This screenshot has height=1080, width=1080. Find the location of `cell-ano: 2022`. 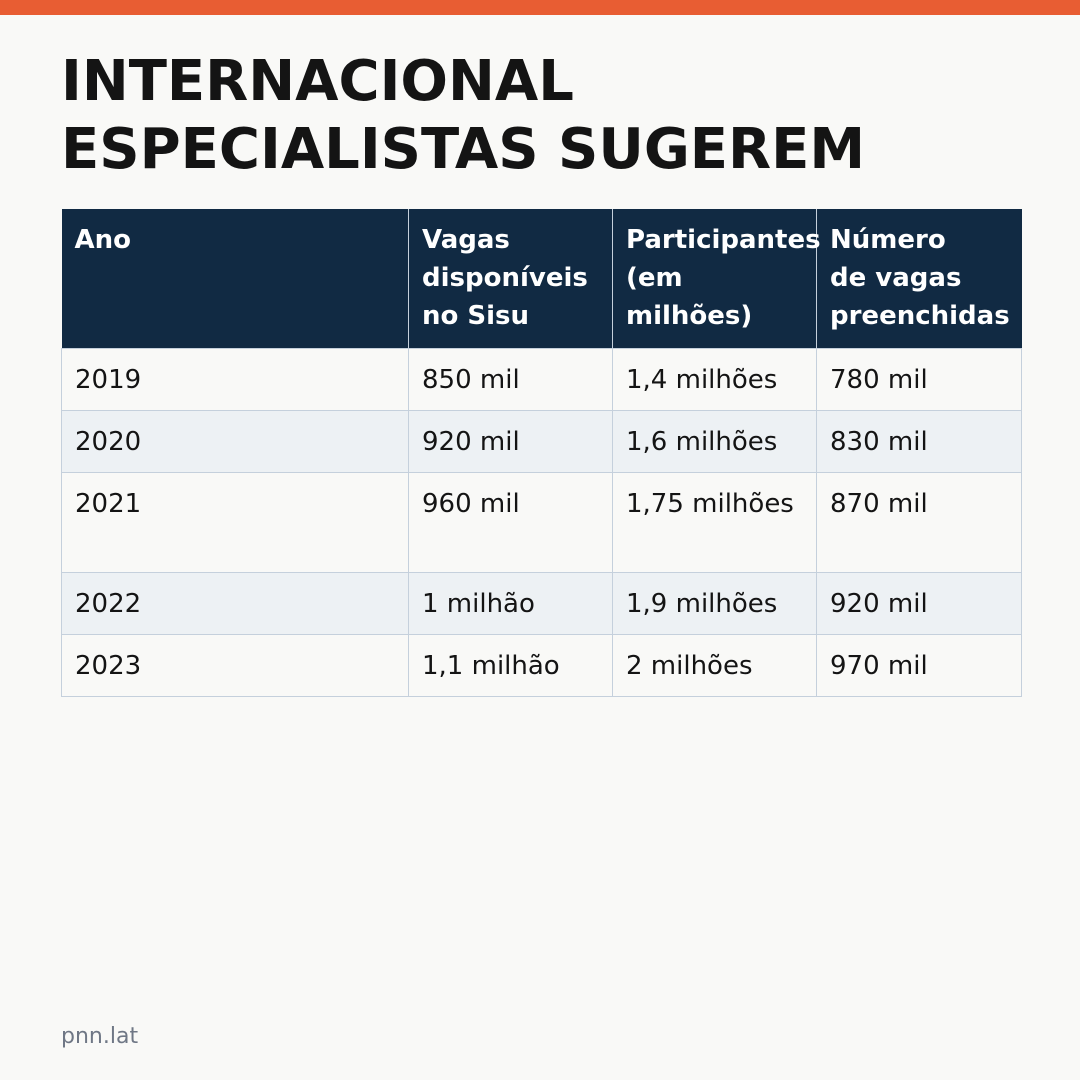

cell-ano: 2022 is located at coordinates (235, 603).